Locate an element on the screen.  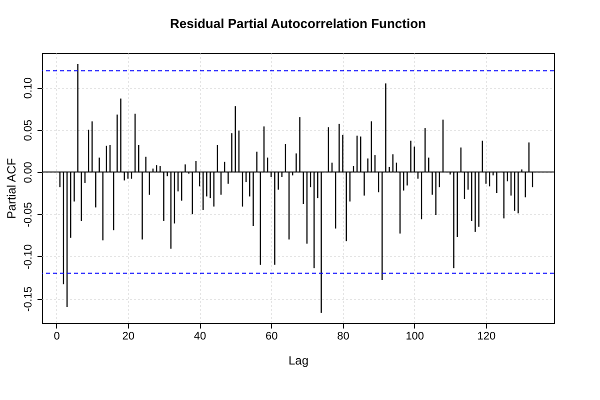
chart-title: Residual Partial Autocorrelation Function is located at coordinates (298, 23).